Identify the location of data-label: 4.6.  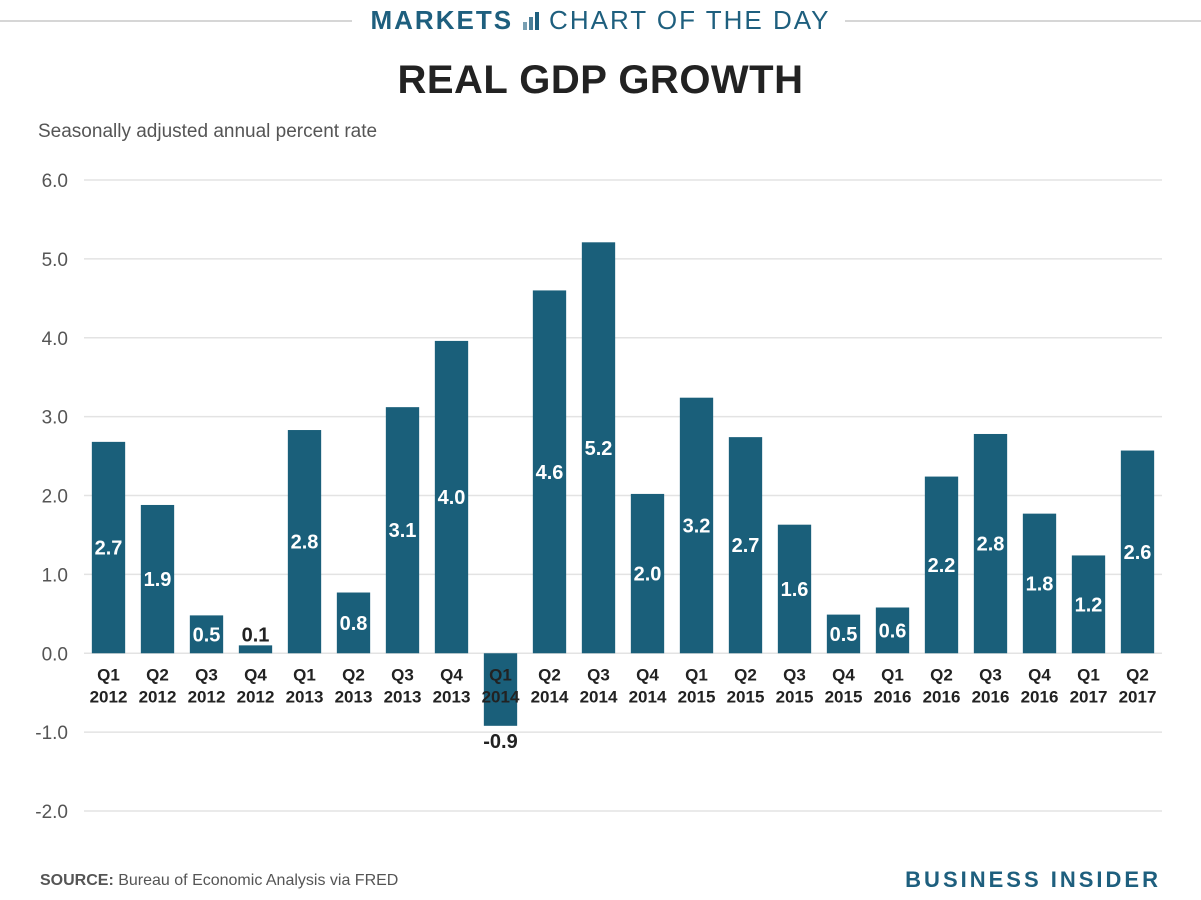
(550, 473).